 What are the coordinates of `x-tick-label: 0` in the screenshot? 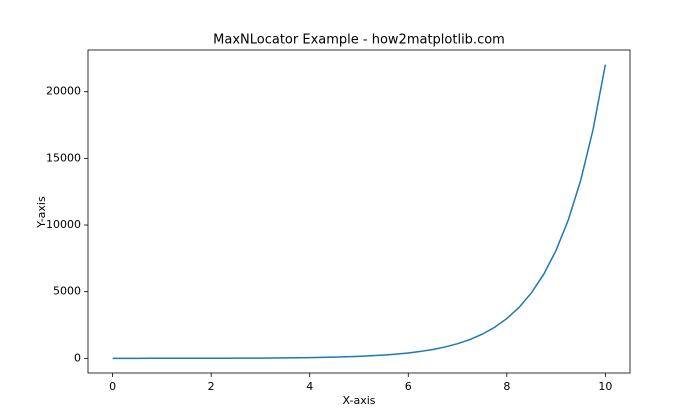 It's located at (112, 386).